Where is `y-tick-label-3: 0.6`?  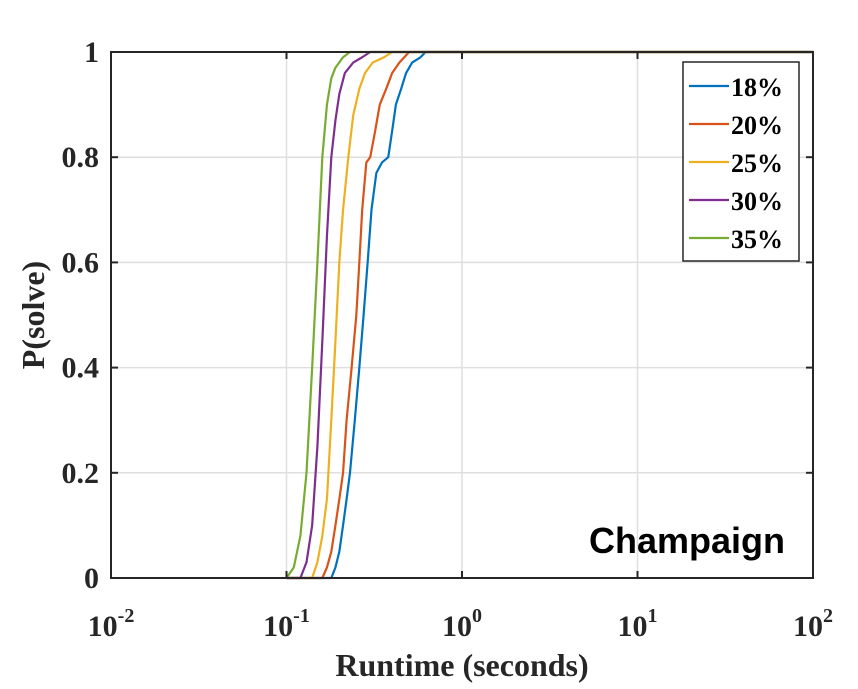
y-tick-label-3: 0.6 is located at coordinates (81, 262).